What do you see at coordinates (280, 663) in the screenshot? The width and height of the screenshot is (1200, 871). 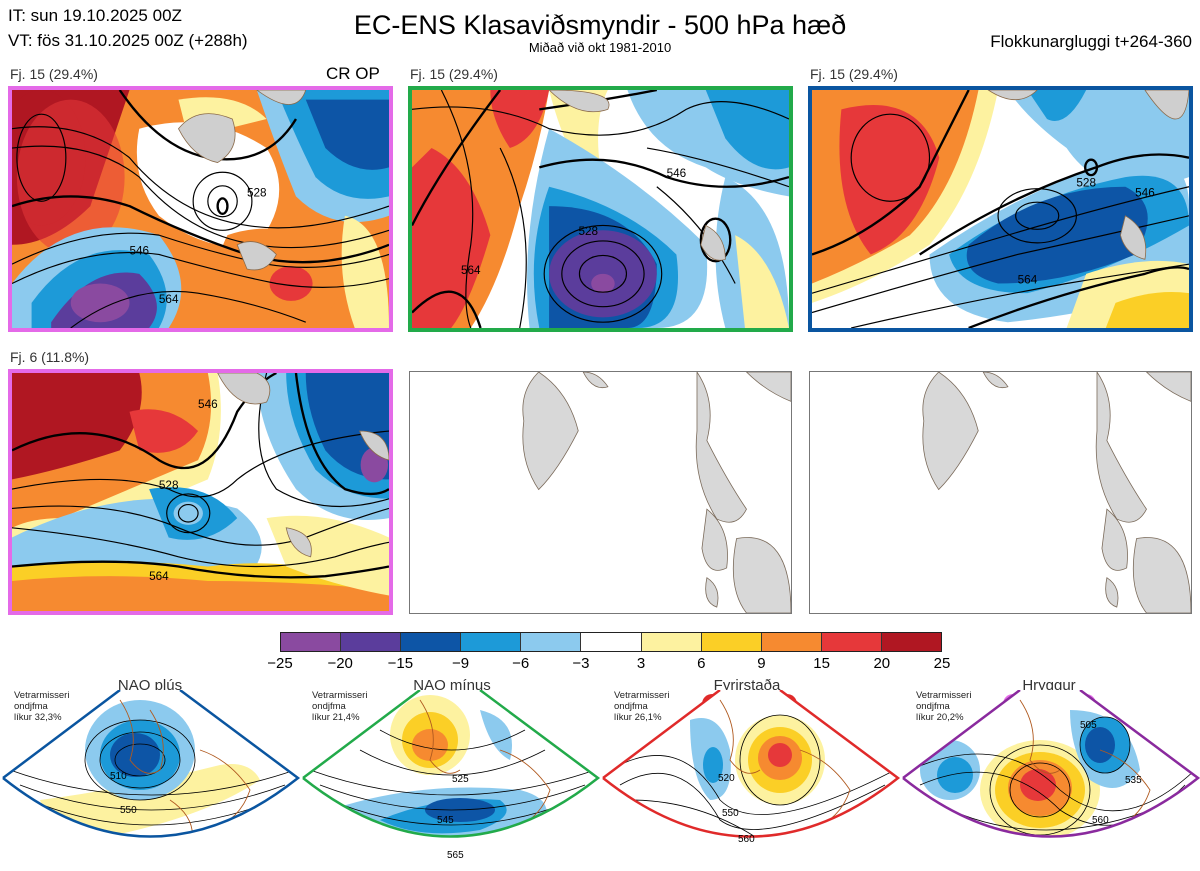 I see `colorbar-tick-label: −25` at bounding box center [280, 663].